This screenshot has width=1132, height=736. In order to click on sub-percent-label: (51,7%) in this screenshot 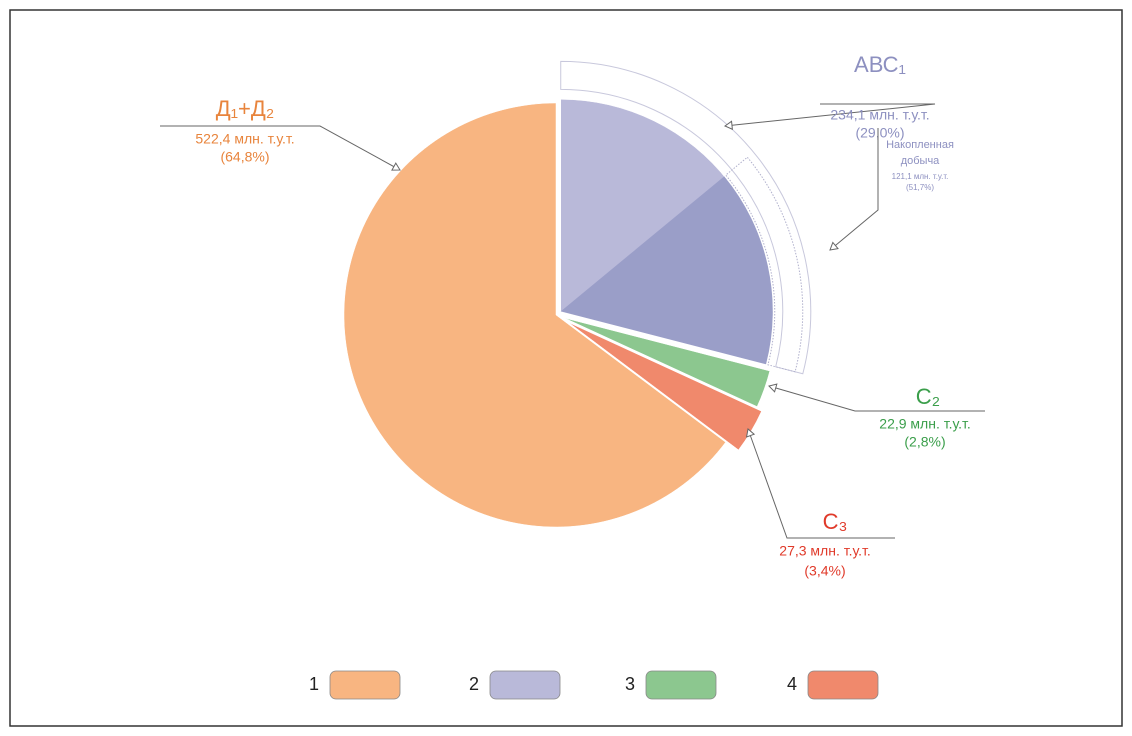, I will do `click(920, 187)`.